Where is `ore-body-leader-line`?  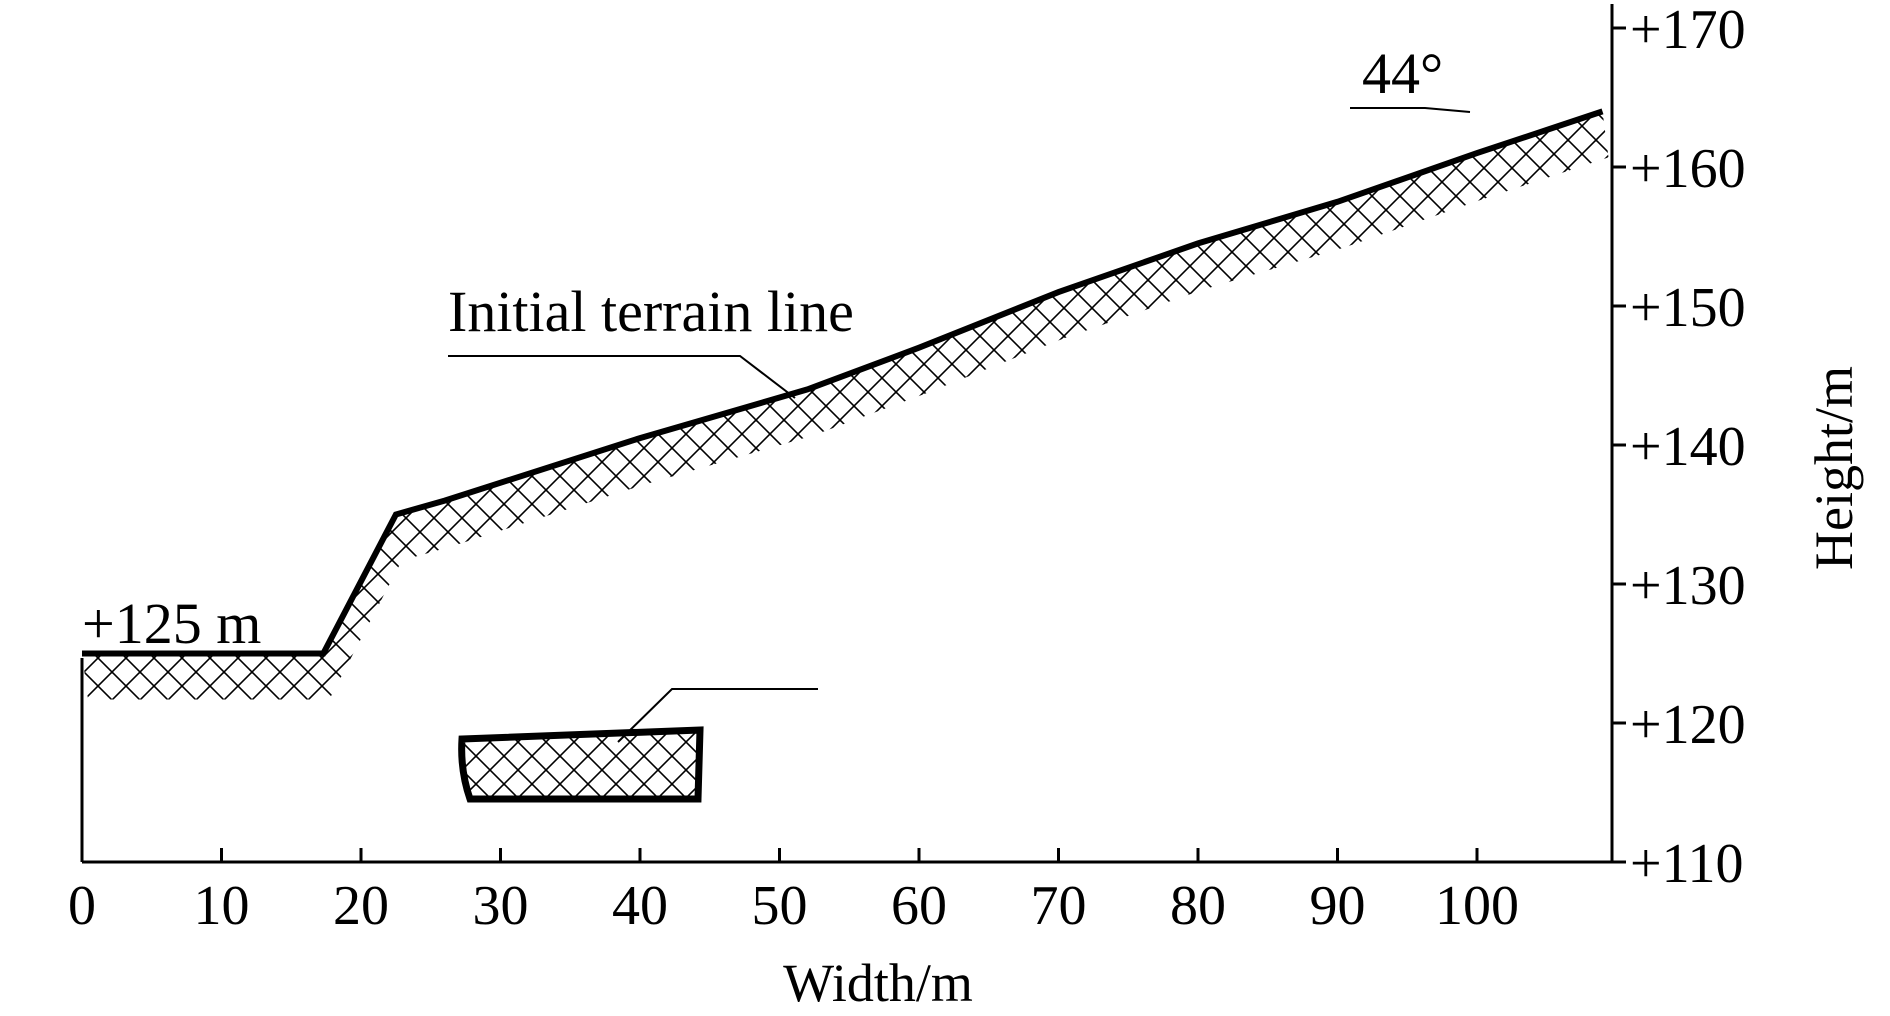 ore-body-leader-line is located at coordinates (717, 715).